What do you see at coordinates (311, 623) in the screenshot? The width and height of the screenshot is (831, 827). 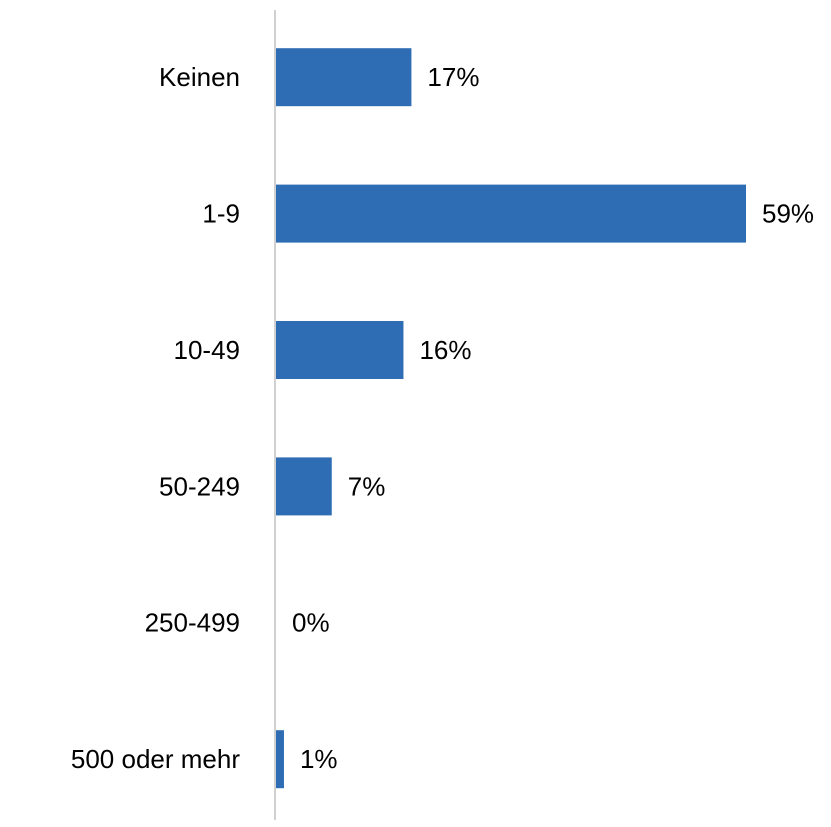 I see `data-label: 0%` at bounding box center [311, 623].